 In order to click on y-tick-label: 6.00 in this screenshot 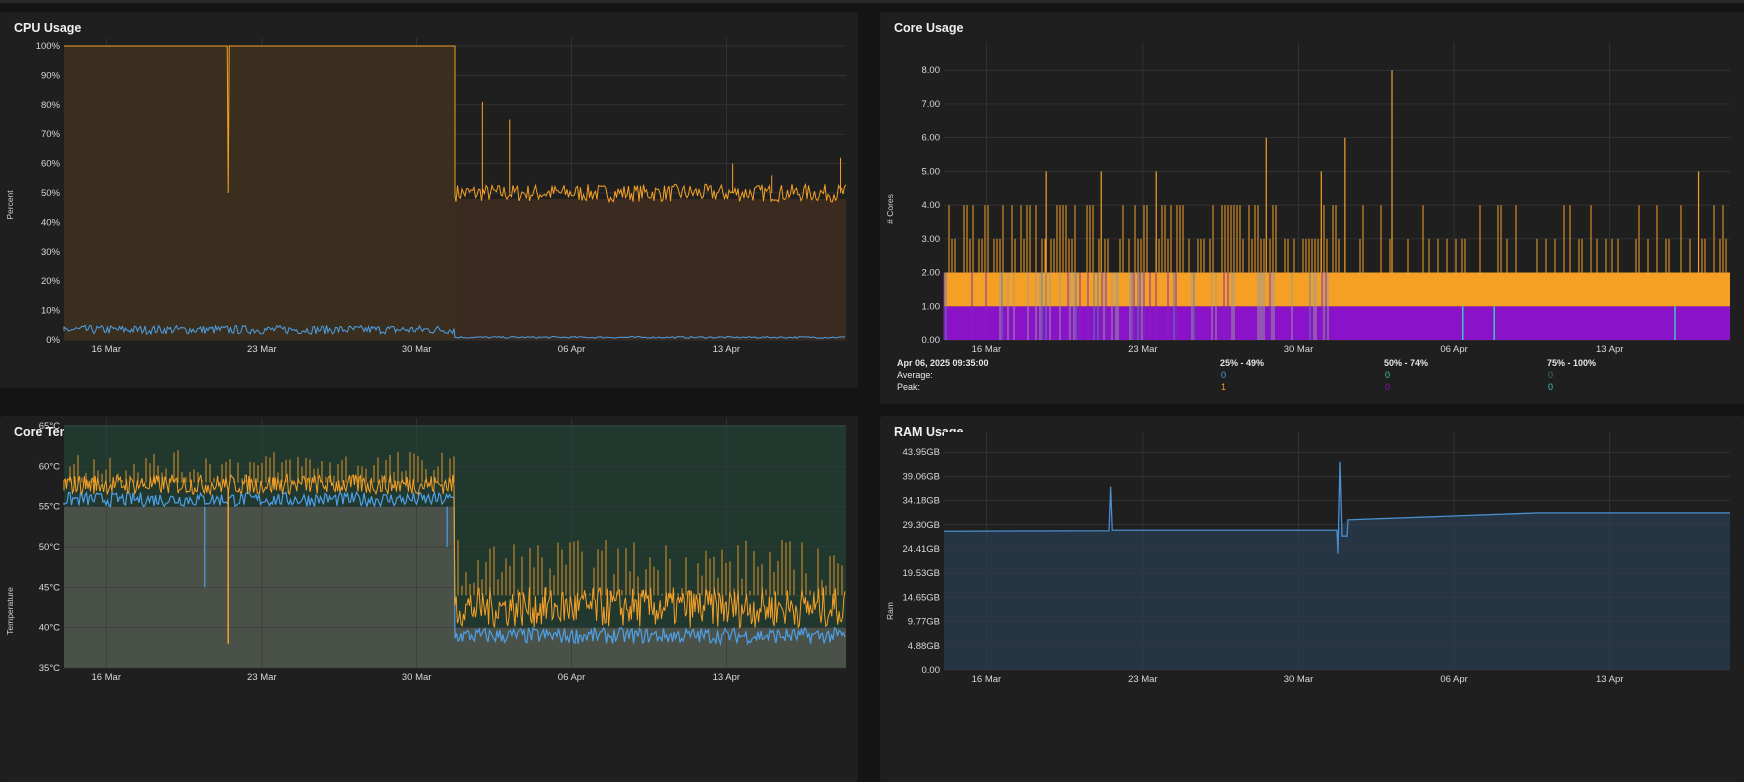, I will do `click(931, 138)`.